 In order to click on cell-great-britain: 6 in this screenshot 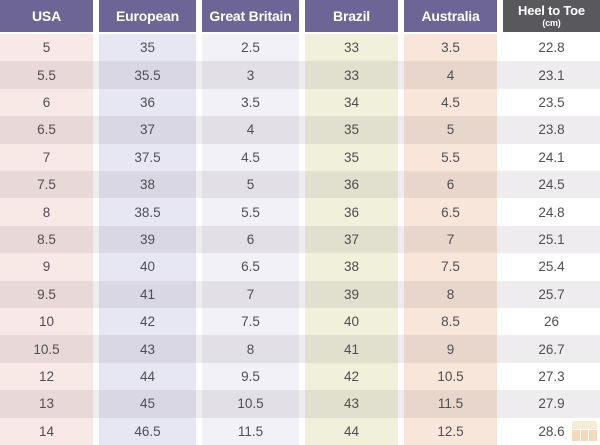, I will do `click(250, 239)`.